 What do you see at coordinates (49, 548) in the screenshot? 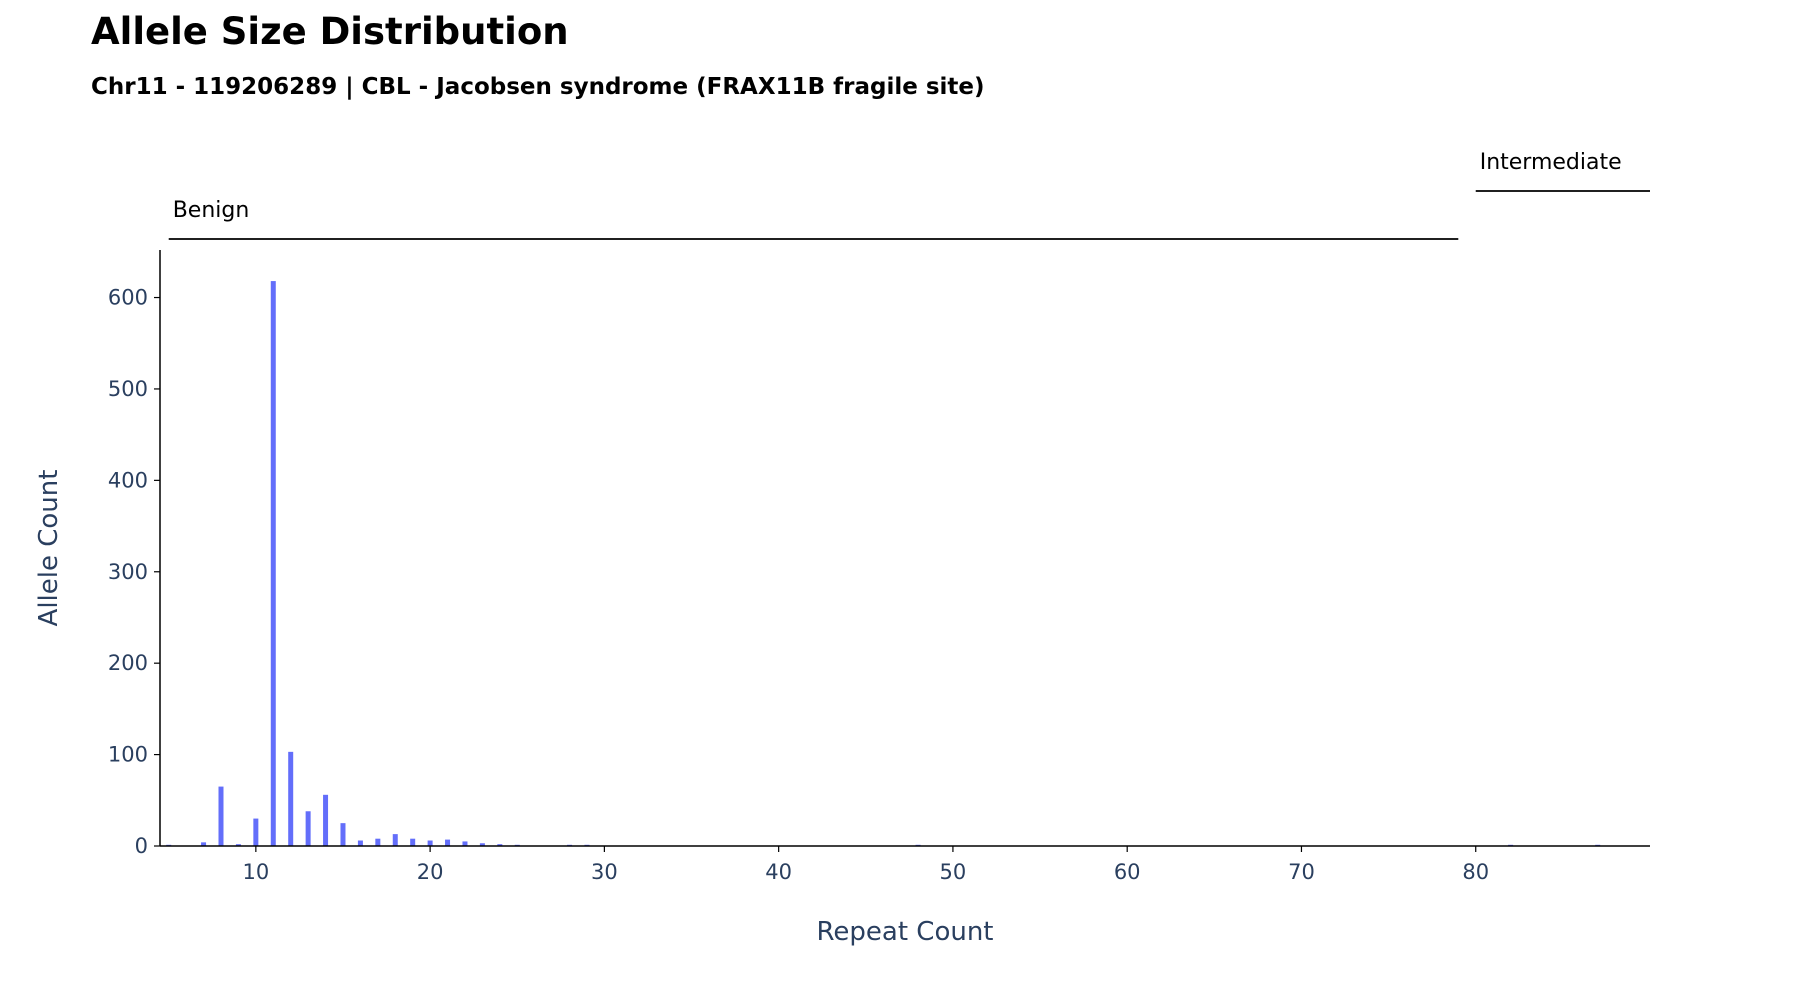
I see `y-axis-title: Allele Count` at bounding box center [49, 548].